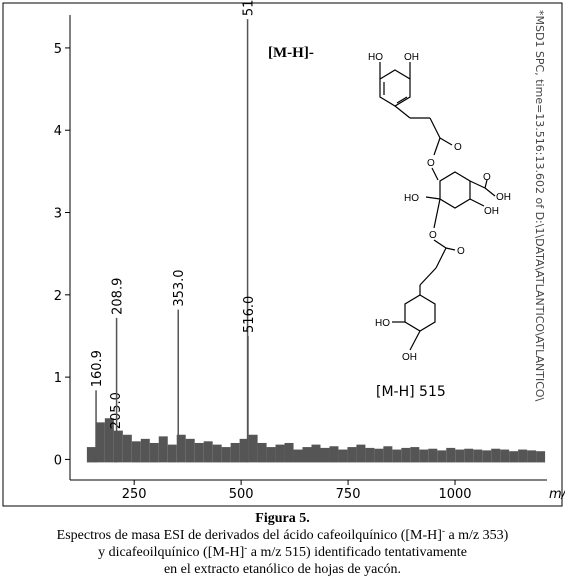  What do you see at coordinates (58, 296) in the screenshot?
I see `y-tick-label: 2` at bounding box center [58, 296].